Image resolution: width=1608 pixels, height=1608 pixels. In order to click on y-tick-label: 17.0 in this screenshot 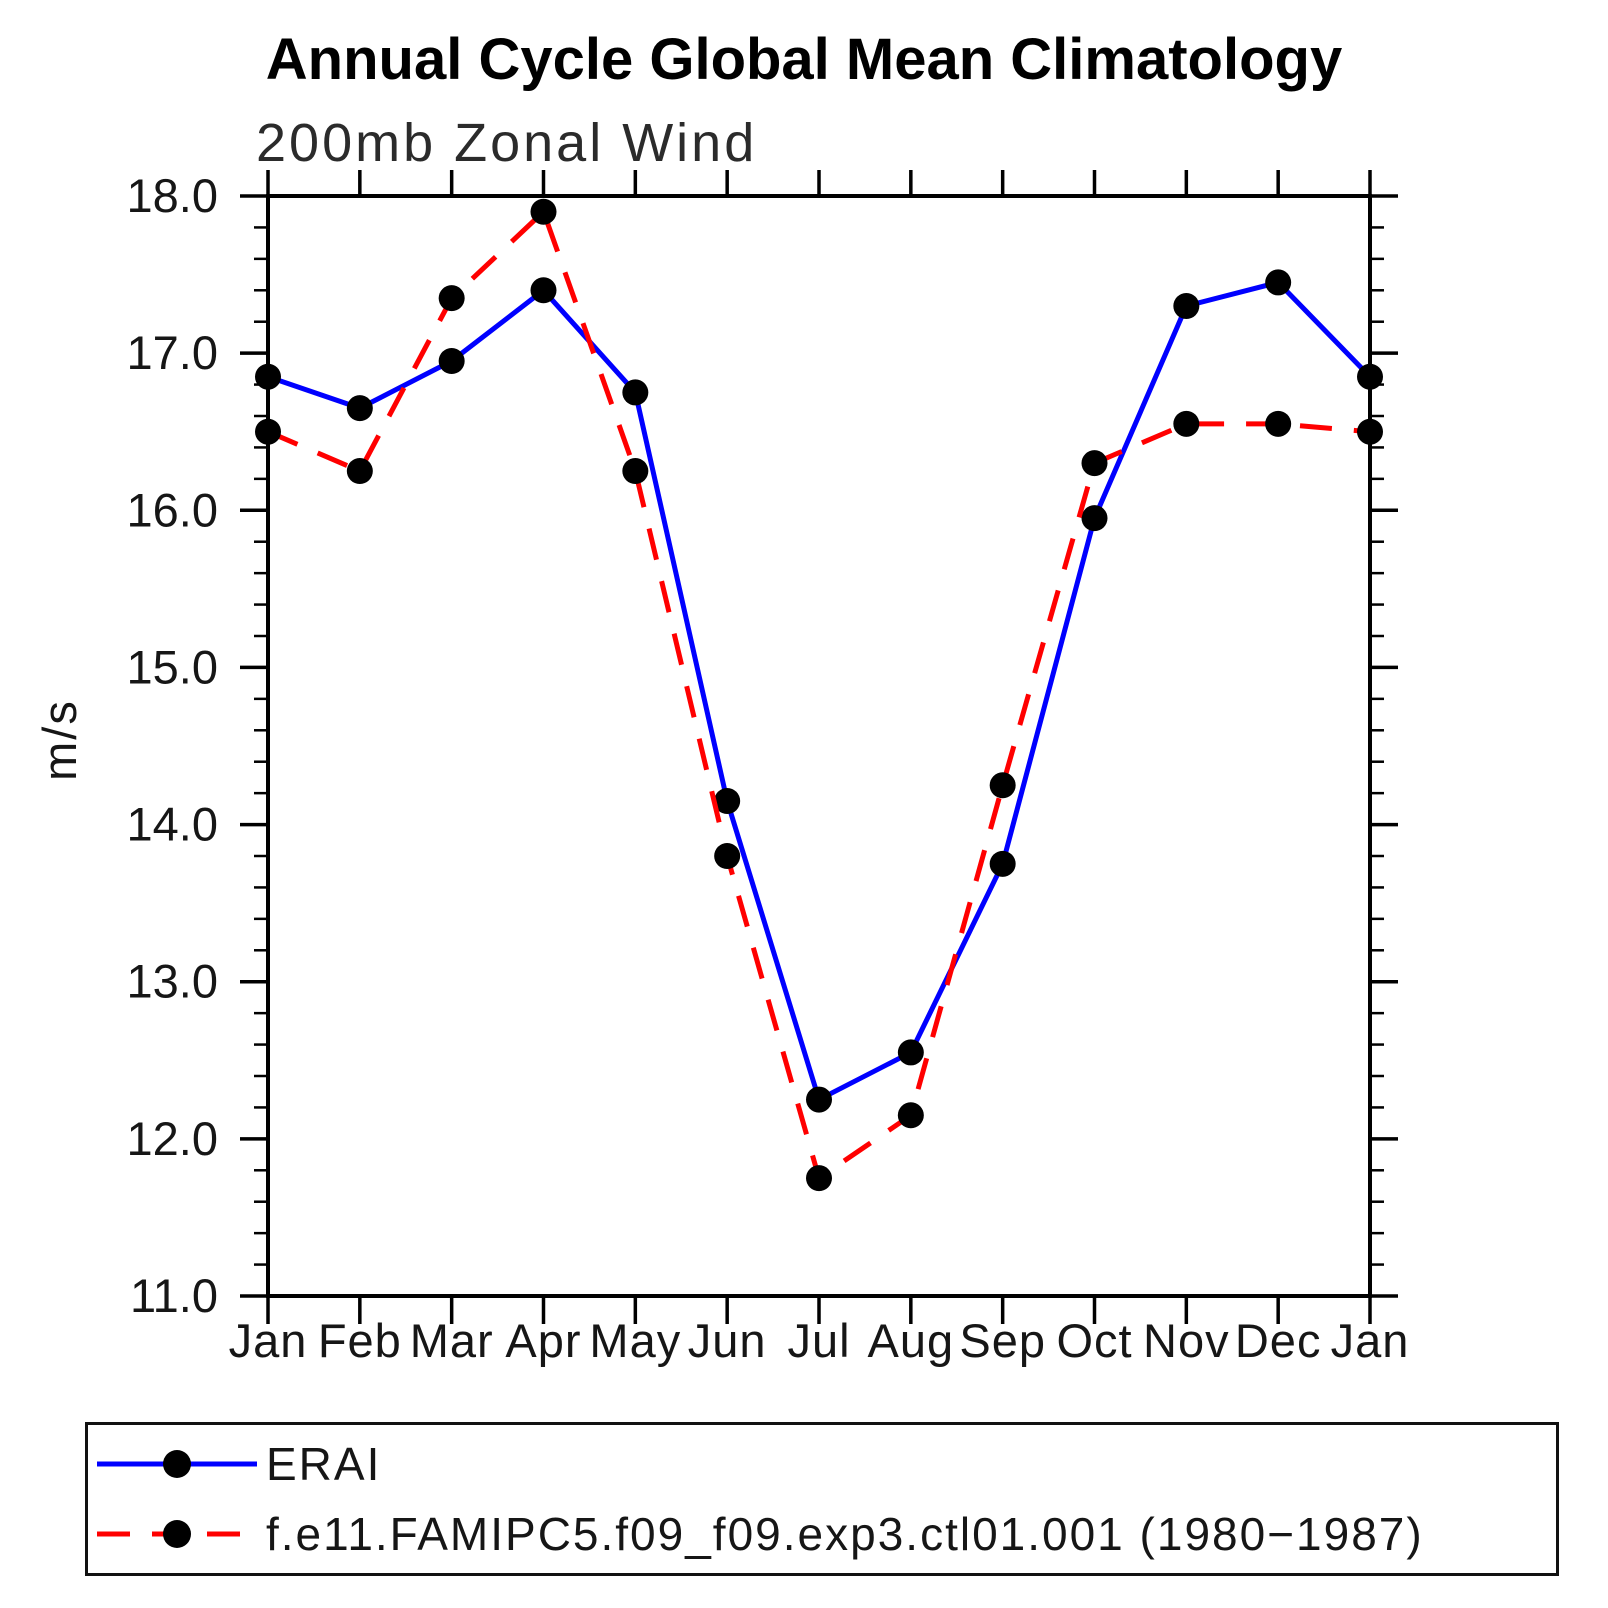, I will do `click(172, 352)`.